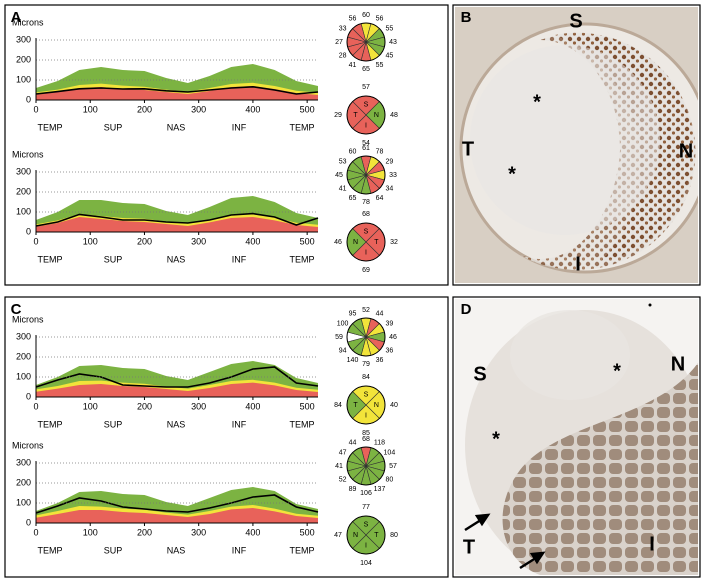  Describe the element at coordinates (366, 270) in the screenshot. I see `quadrant-value: 69` at that location.